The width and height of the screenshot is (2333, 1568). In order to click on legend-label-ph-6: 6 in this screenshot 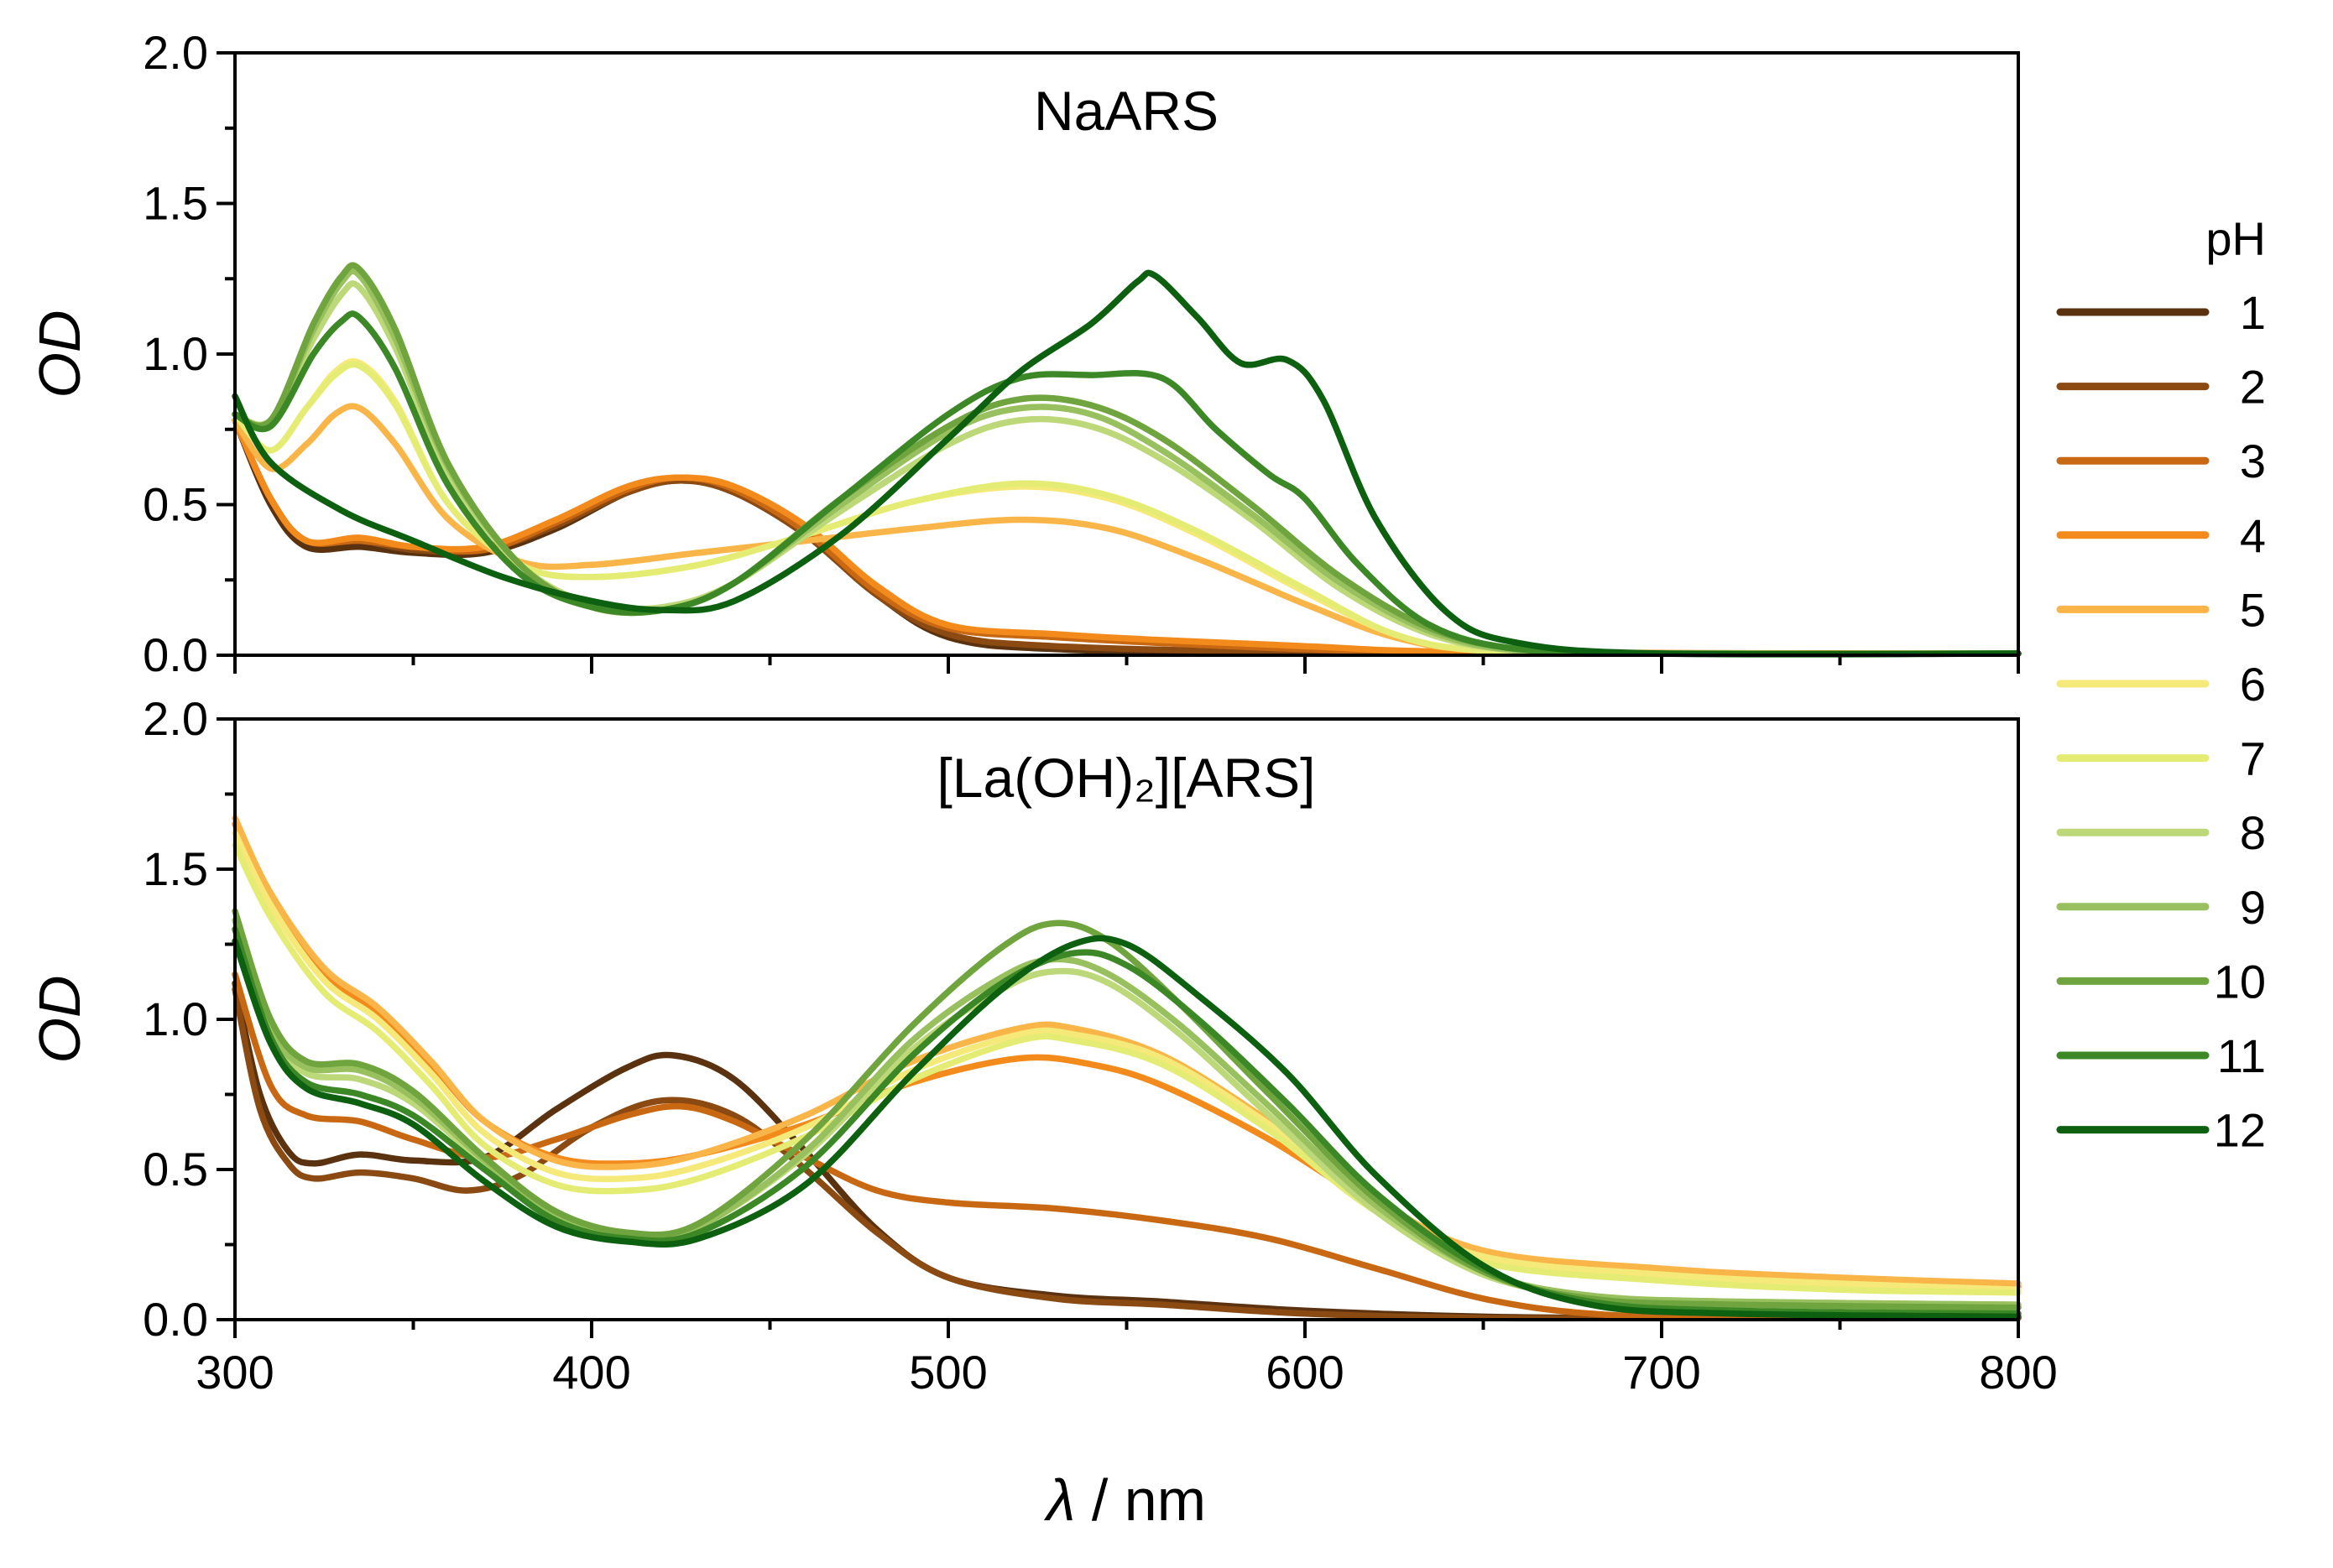, I will do `click(2253, 685)`.